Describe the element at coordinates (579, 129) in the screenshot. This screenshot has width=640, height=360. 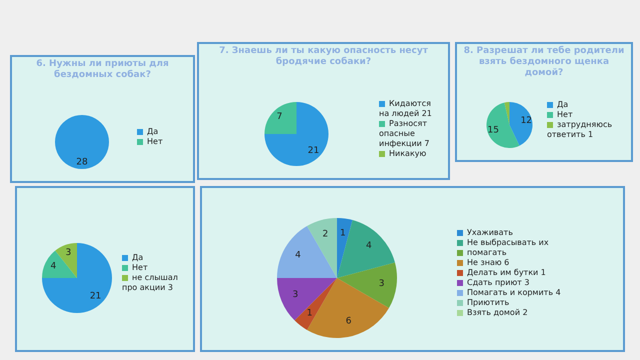
I see `legend-label: затрудняюсь ответить 1` at that location.